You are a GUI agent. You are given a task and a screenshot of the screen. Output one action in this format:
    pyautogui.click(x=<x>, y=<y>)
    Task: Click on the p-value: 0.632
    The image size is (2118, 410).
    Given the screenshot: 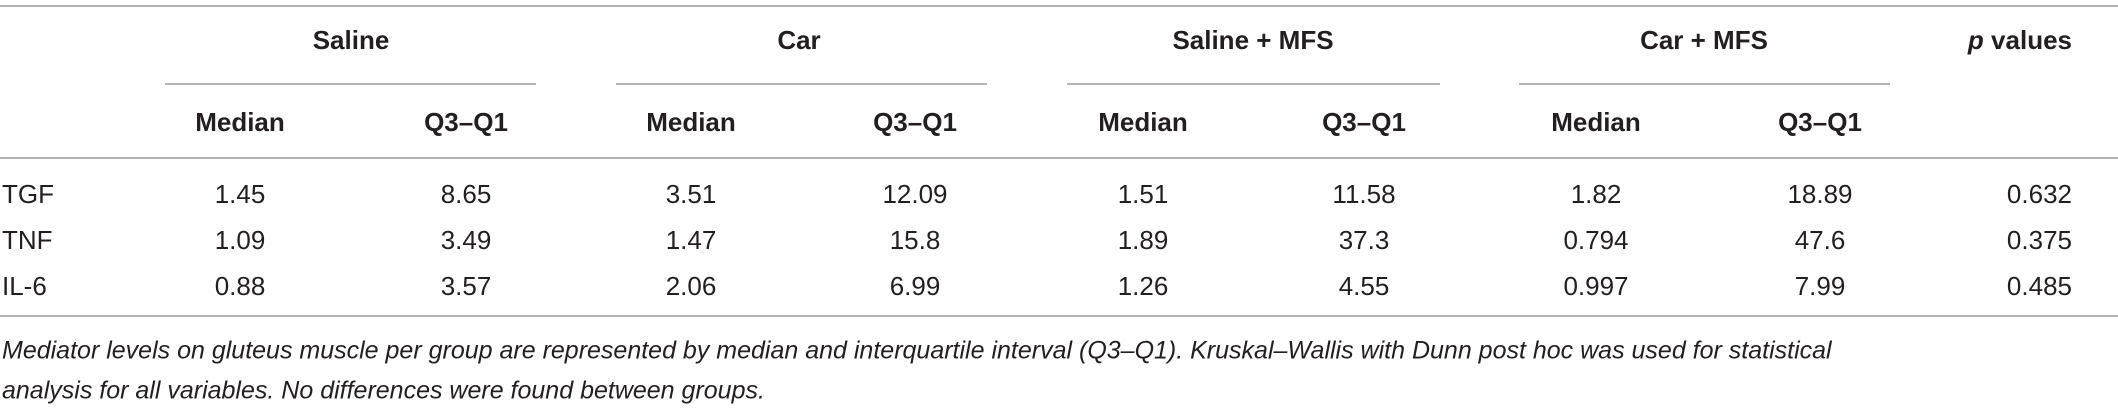 What is the action you would take?
    pyautogui.click(x=2039, y=194)
    